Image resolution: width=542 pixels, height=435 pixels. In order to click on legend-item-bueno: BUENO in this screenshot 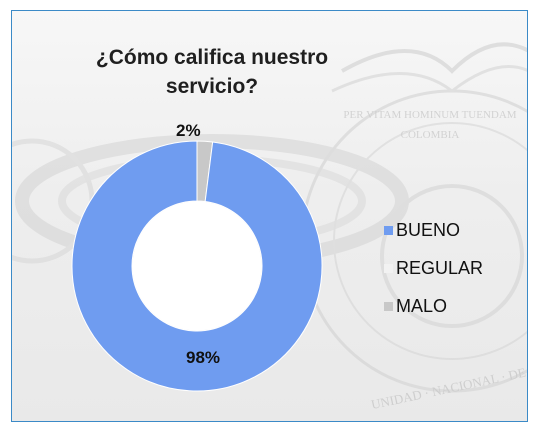, I will do `click(433, 230)`.